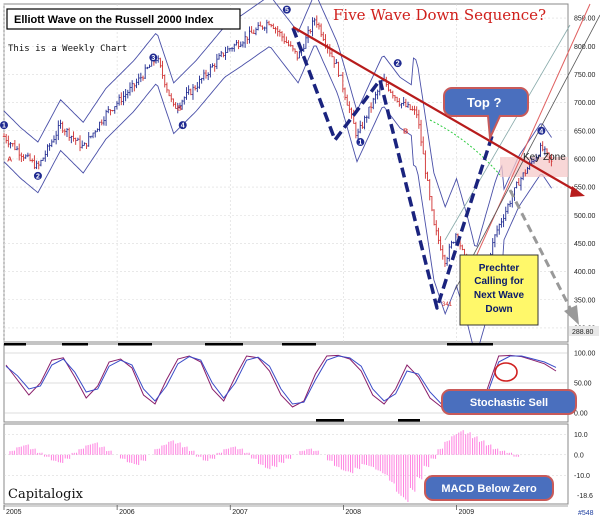  I want to click on wave-label: A, so click(9, 159).